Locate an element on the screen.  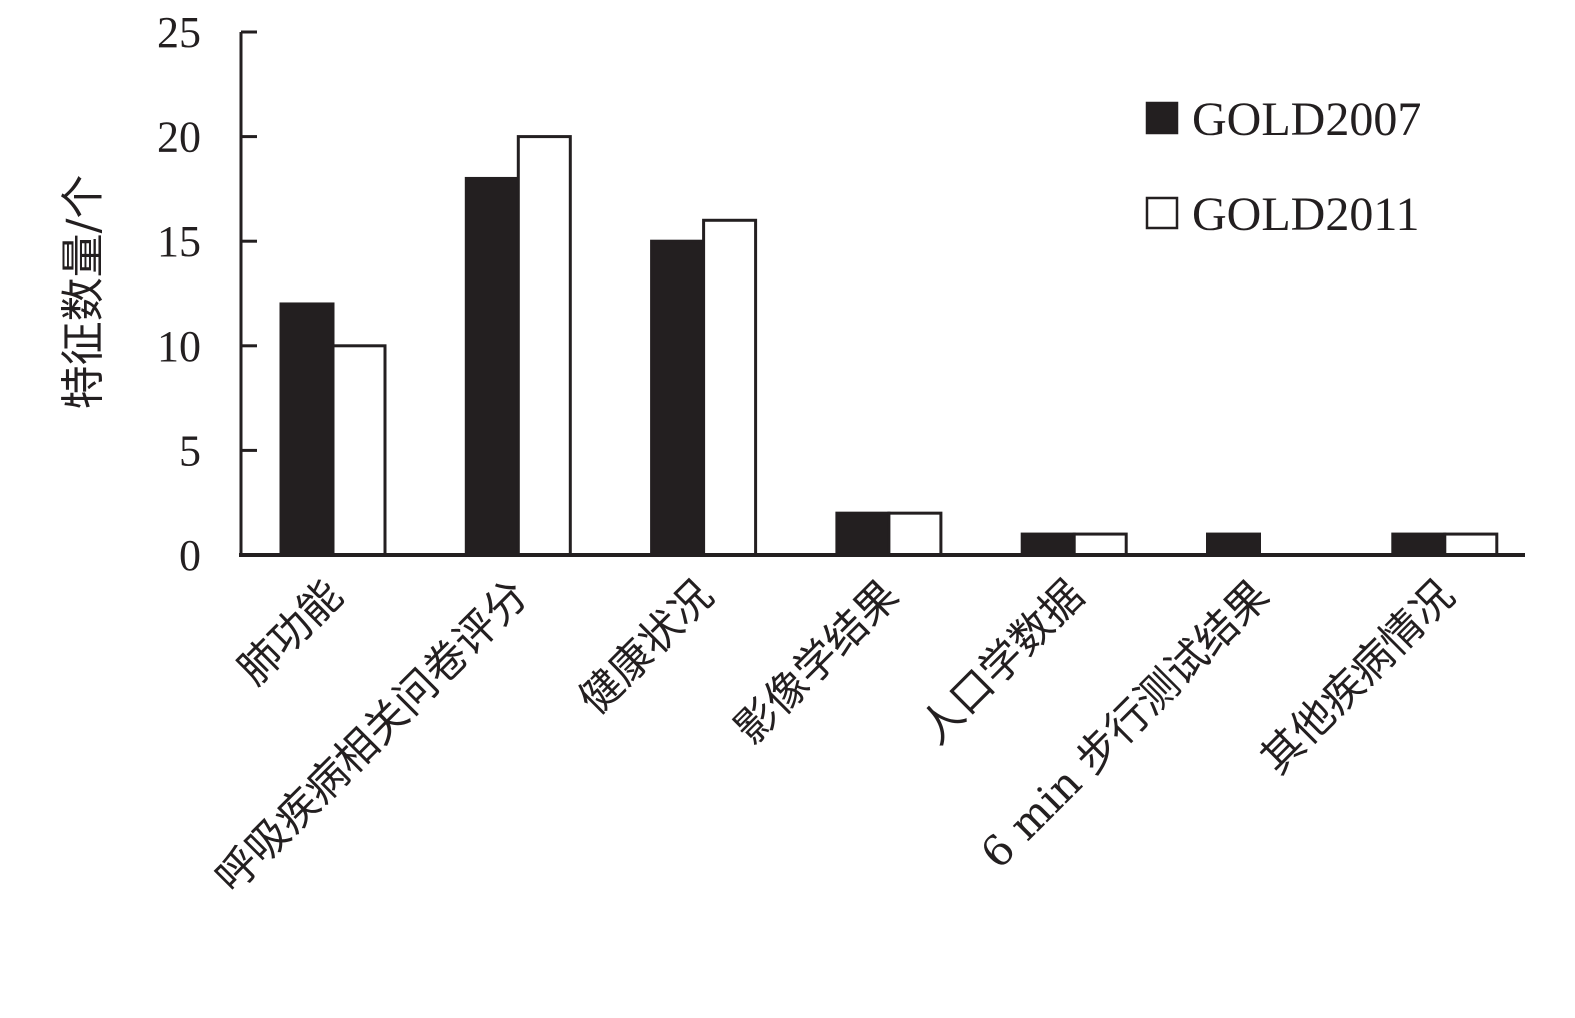
x-category-label: 呼吸疾病相关问卷评分 is located at coordinates (372, 736).